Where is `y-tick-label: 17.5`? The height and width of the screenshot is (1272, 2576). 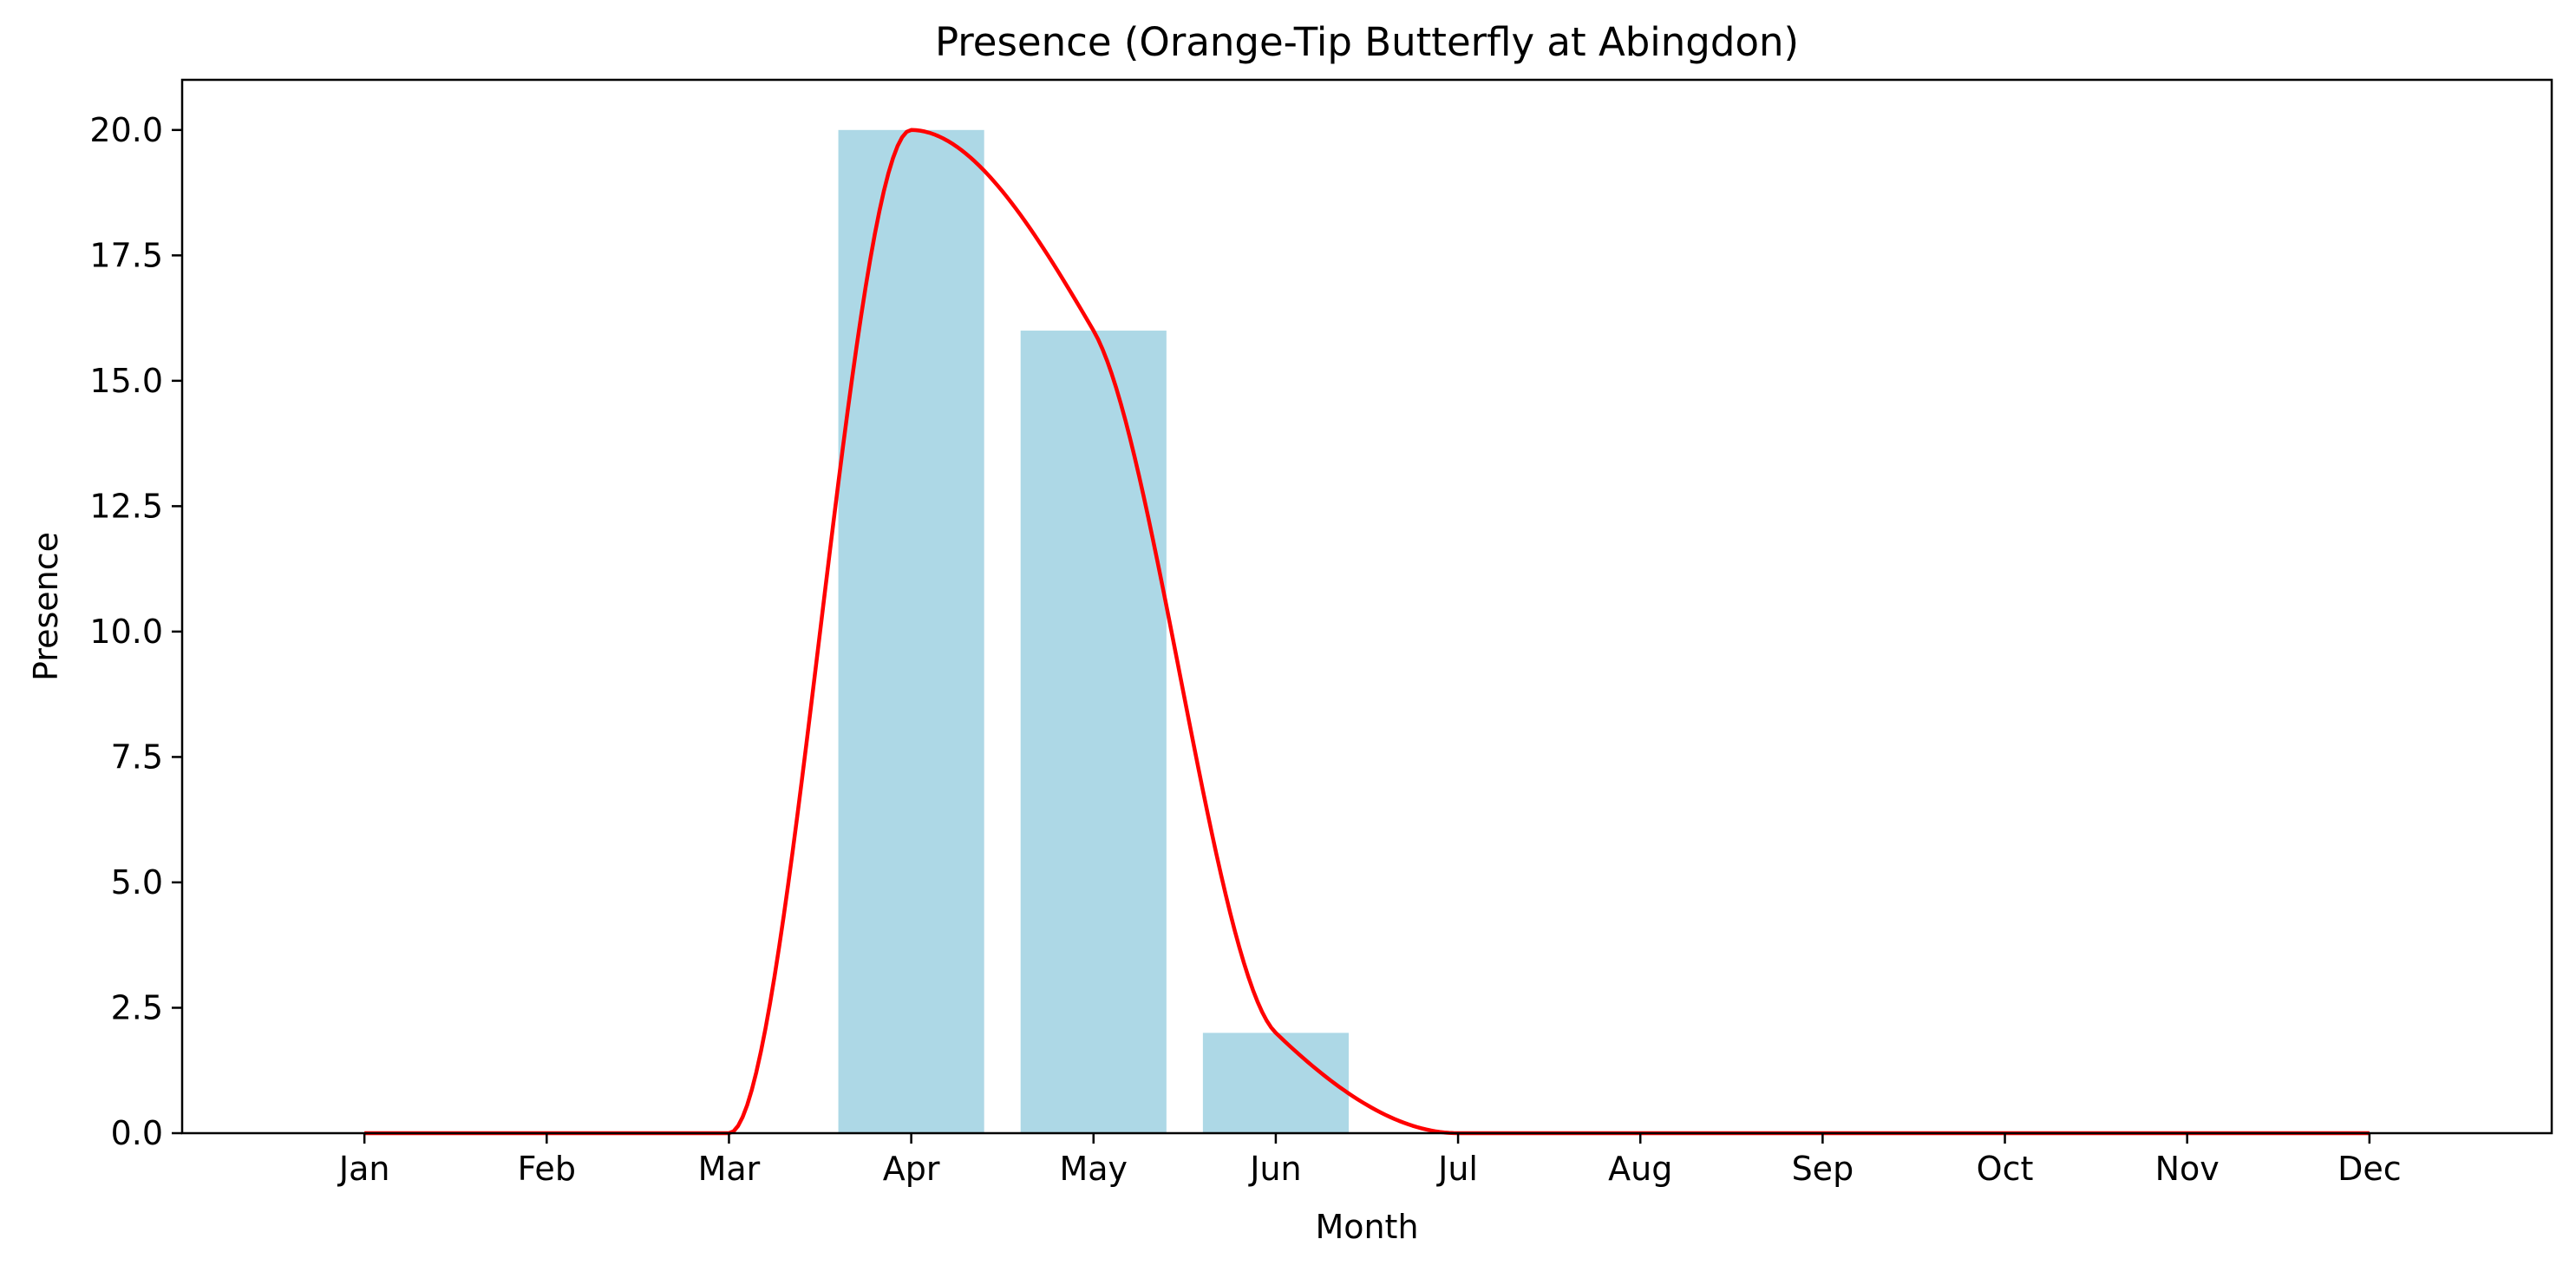
y-tick-label: 17.5 is located at coordinates (126, 255).